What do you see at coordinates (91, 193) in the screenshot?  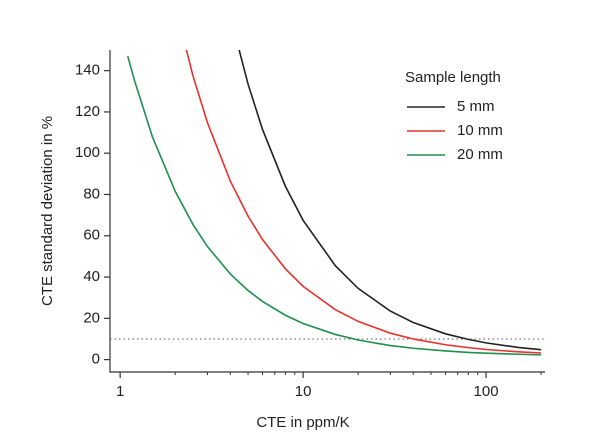 I see `y-tick-label: 80` at bounding box center [91, 193].